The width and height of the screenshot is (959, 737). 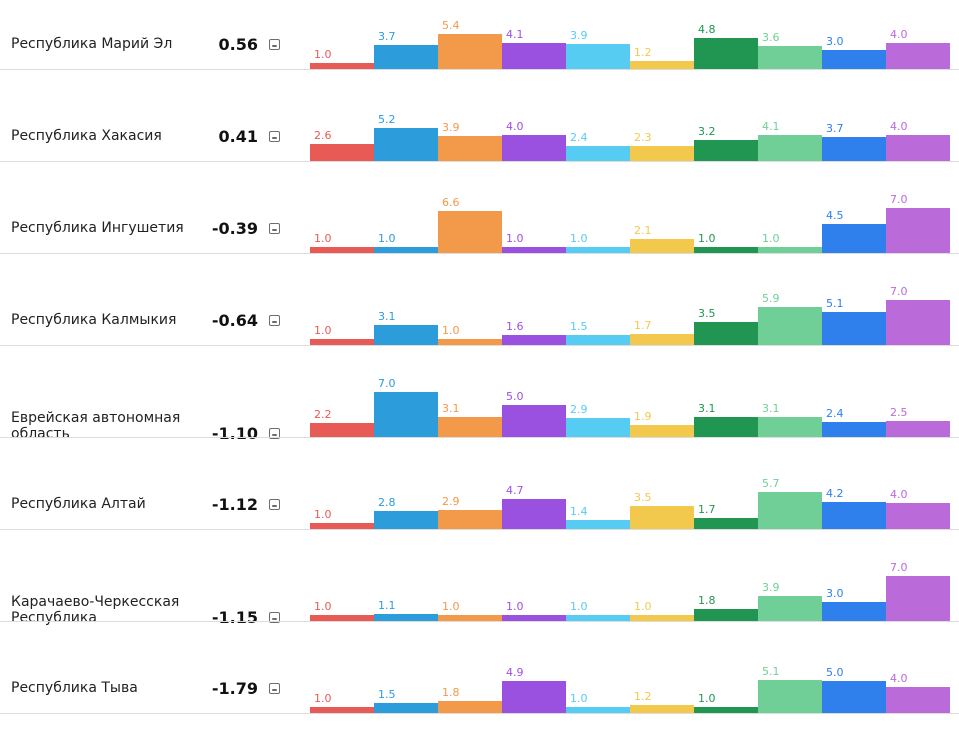 What do you see at coordinates (707, 29) in the screenshot?
I see `bar-value-label: 4.8` at bounding box center [707, 29].